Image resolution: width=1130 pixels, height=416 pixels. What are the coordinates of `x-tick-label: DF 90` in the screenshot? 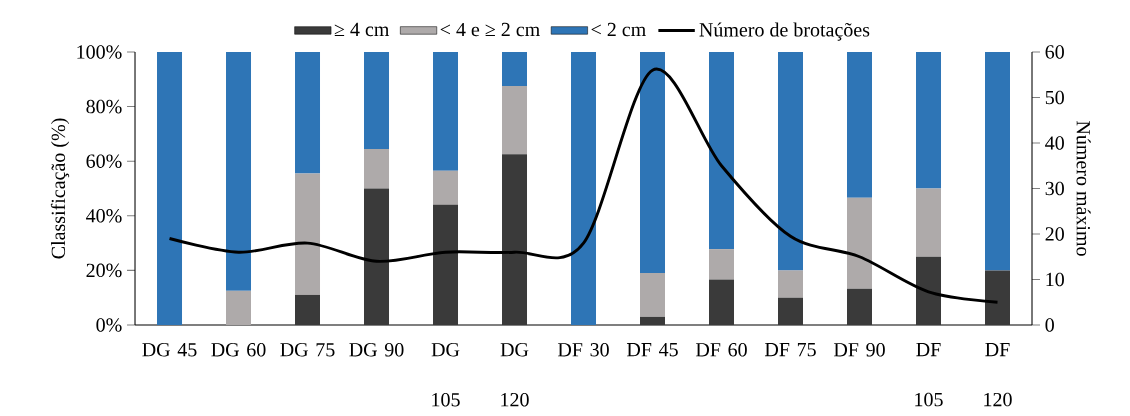 It's located at (859, 350).